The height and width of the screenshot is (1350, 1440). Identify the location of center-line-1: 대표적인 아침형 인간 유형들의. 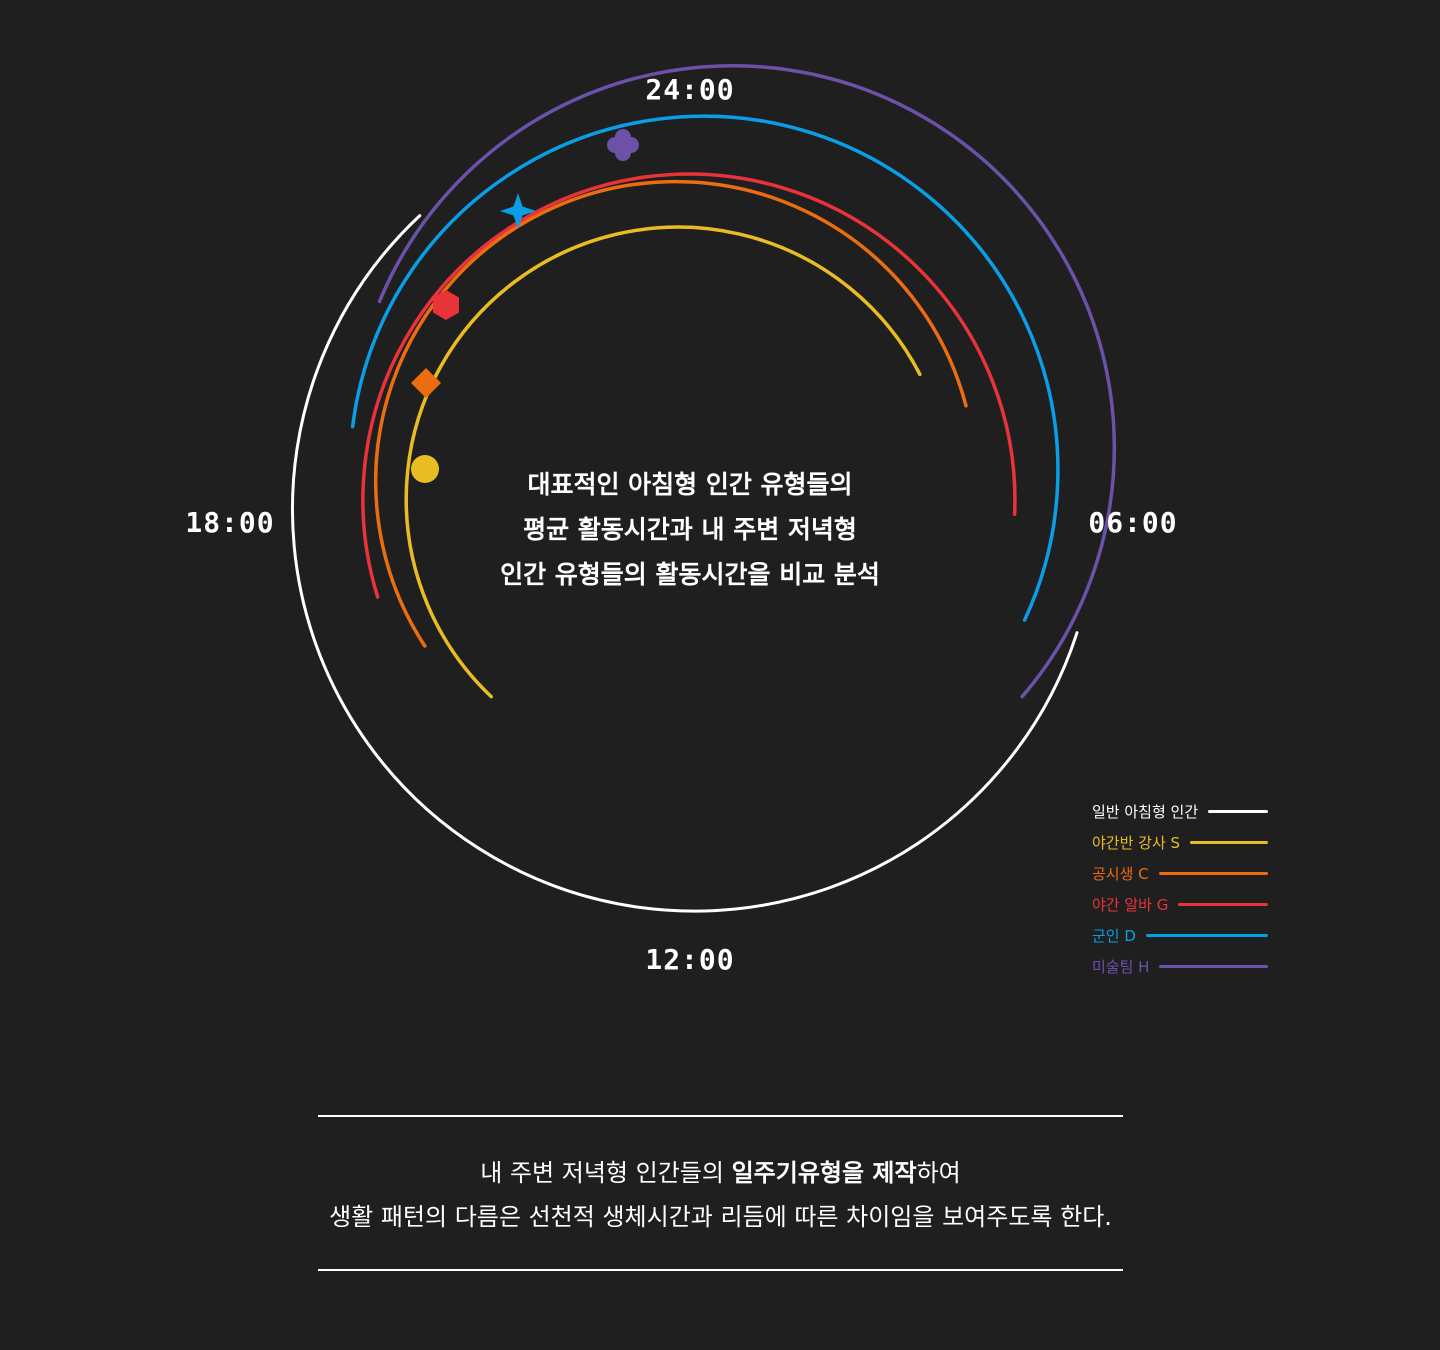
(690, 484).